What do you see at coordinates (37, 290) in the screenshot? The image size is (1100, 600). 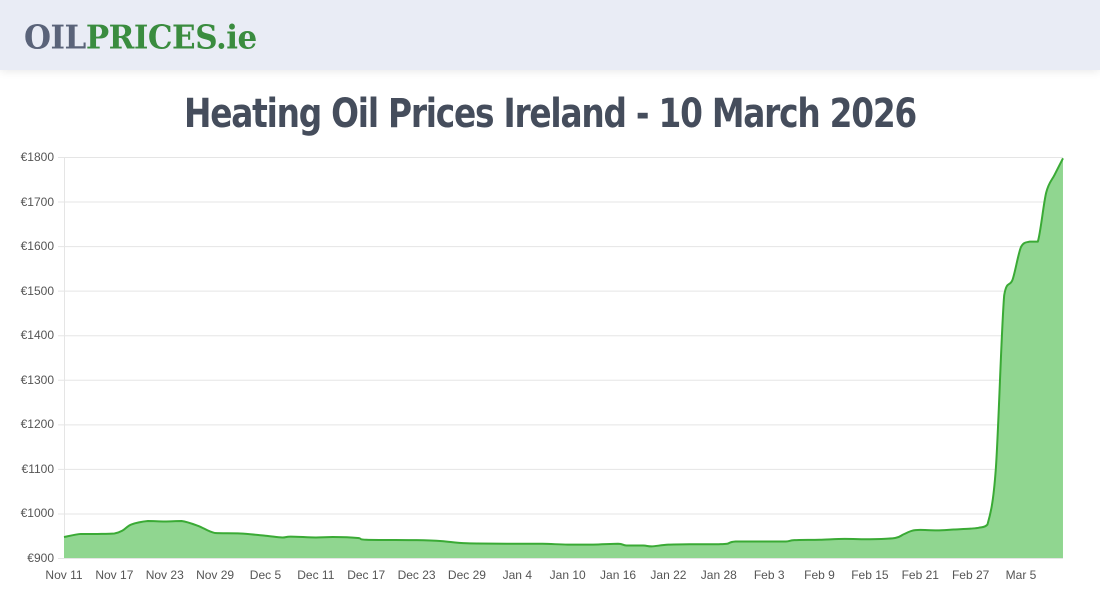 I see `y-axis-tick-label: €1500` at bounding box center [37, 290].